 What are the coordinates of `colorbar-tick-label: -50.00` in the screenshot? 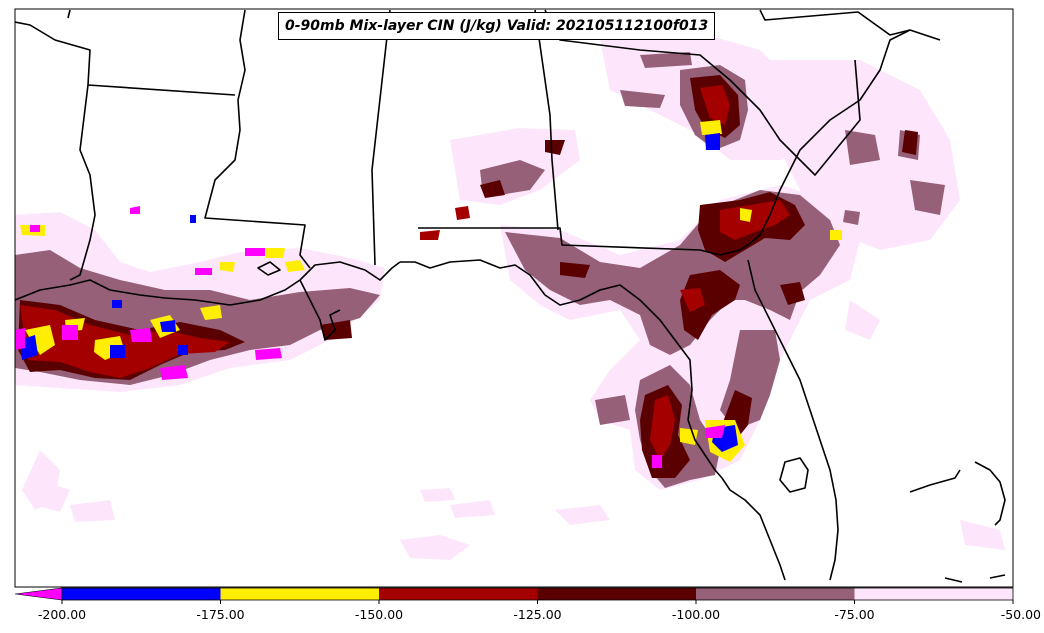 It's located at (1021, 614).